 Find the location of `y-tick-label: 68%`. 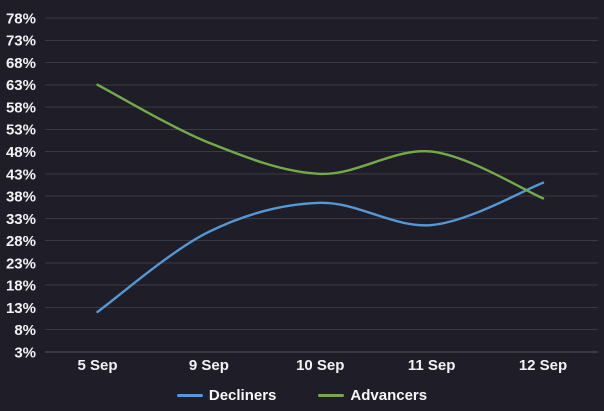

y-tick-label: 68% is located at coordinates (21, 63).